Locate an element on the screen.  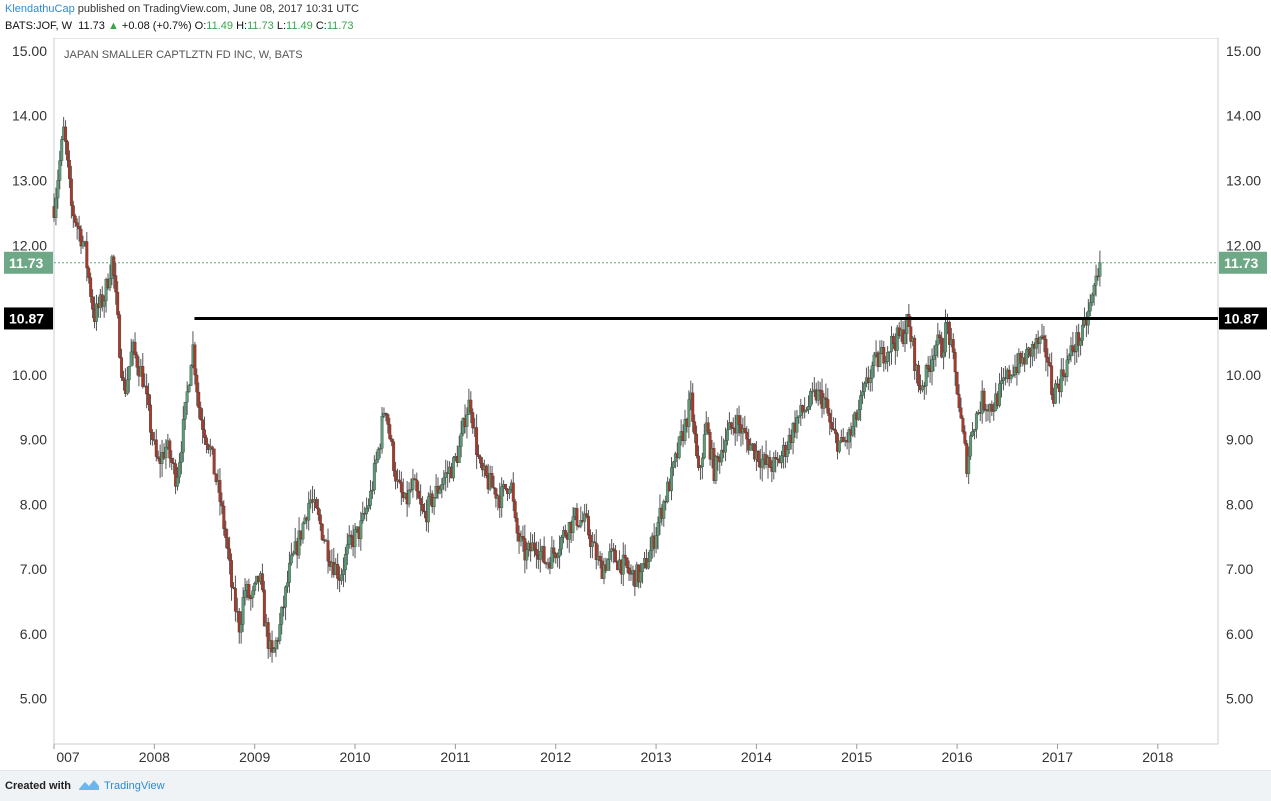
change-value: +0.08 (+0.7%) is located at coordinates (156, 26).